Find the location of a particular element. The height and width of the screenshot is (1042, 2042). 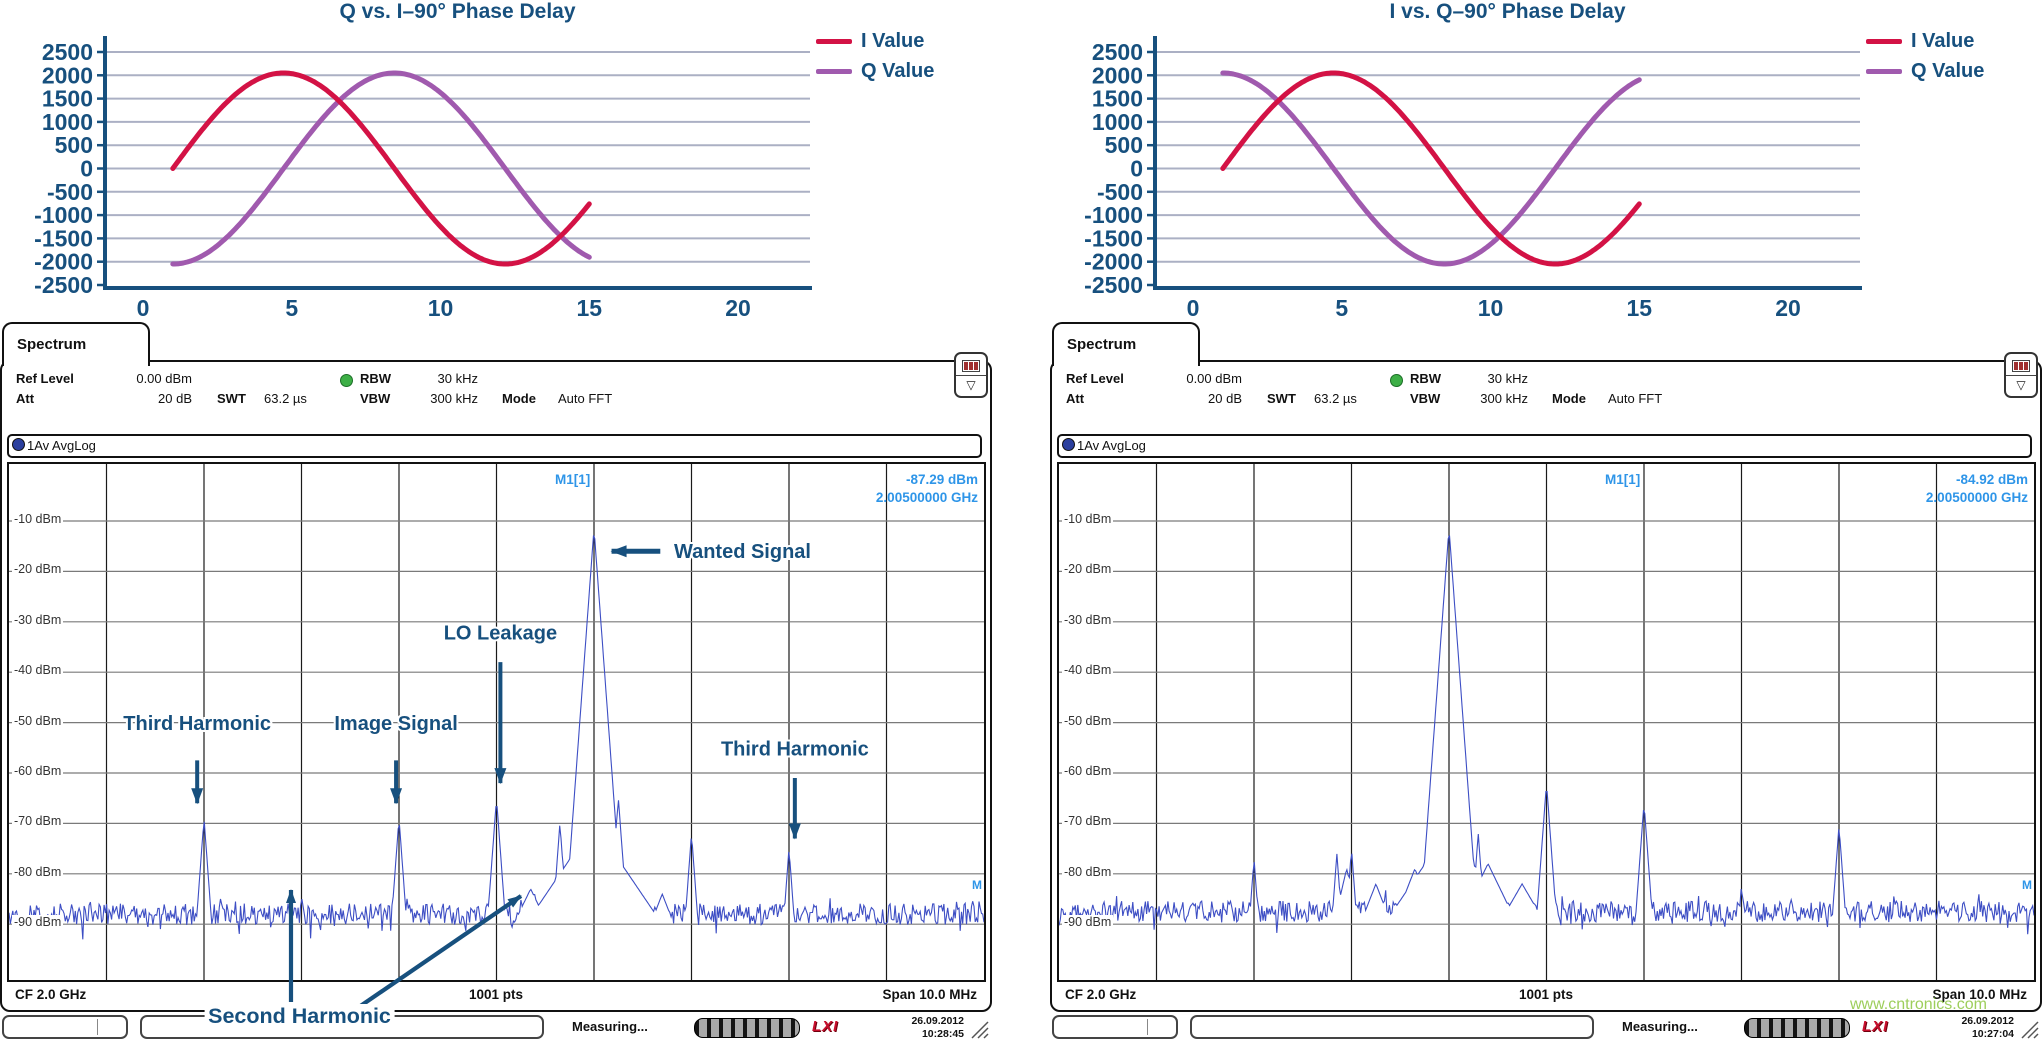

lxi-icon: LXI is located at coordinates (825, 1026).